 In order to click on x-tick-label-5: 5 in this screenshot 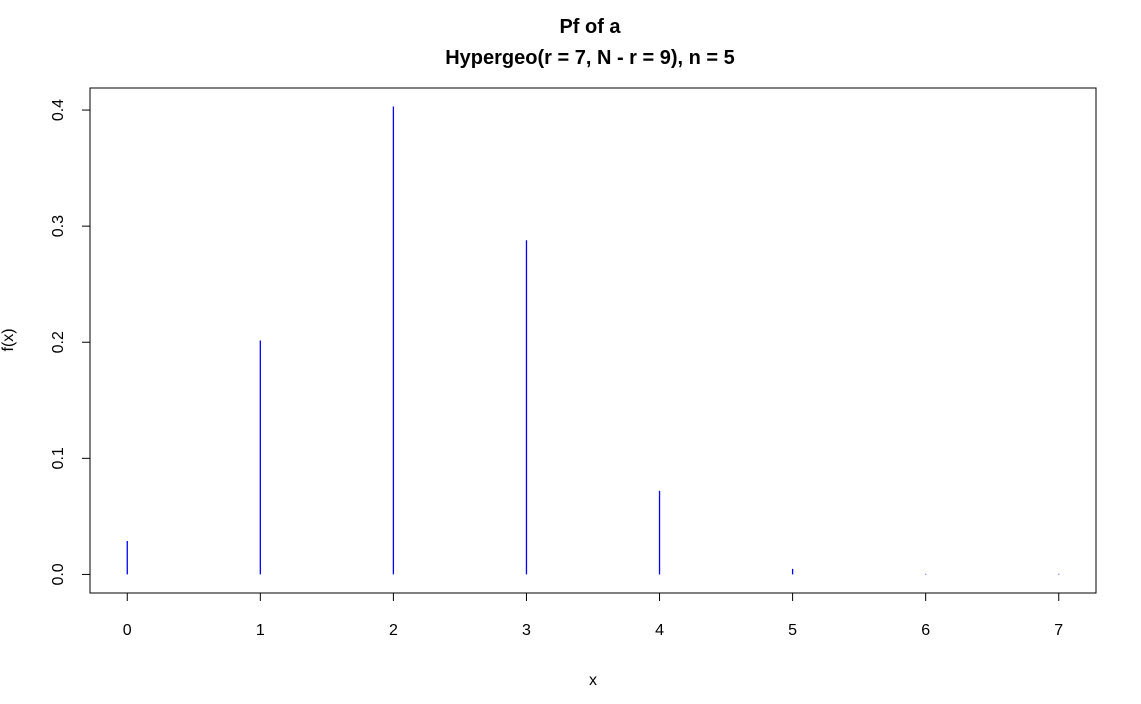, I will do `click(792, 630)`.